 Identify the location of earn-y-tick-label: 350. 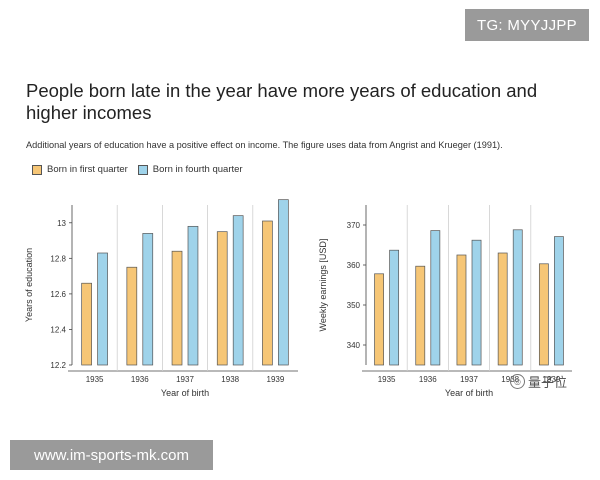
(354, 305).